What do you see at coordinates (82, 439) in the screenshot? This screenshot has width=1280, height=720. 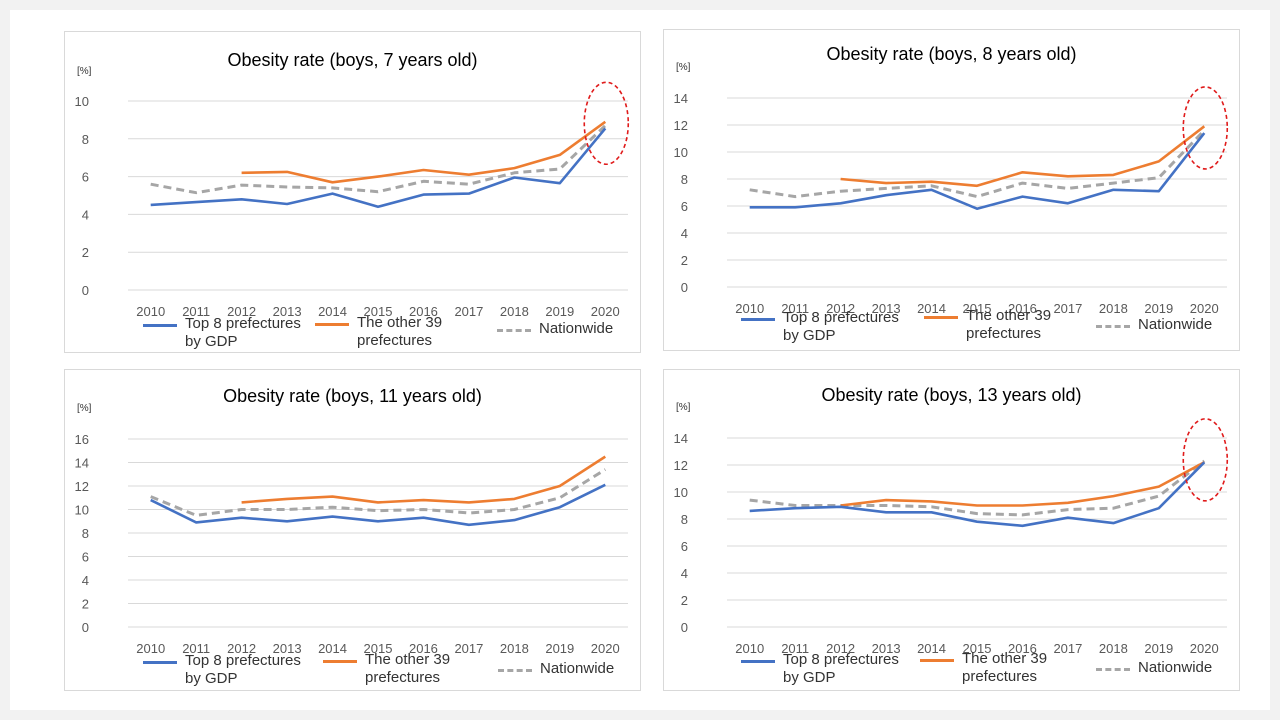 I see `y-tick-label: 16` at bounding box center [82, 439].